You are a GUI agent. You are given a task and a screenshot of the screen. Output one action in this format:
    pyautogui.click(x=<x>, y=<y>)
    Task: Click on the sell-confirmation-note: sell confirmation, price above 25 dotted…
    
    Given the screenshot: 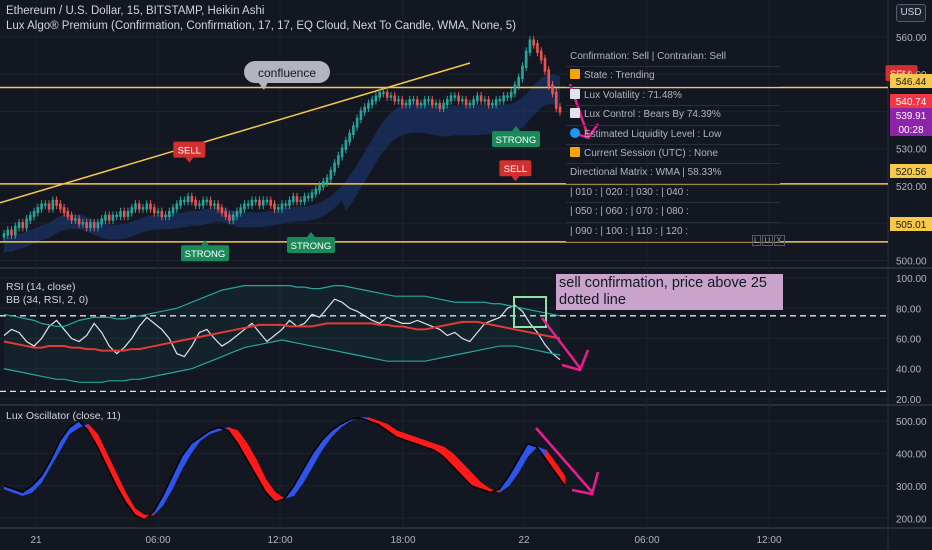 What is the action you would take?
    pyautogui.click(x=669, y=292)
    